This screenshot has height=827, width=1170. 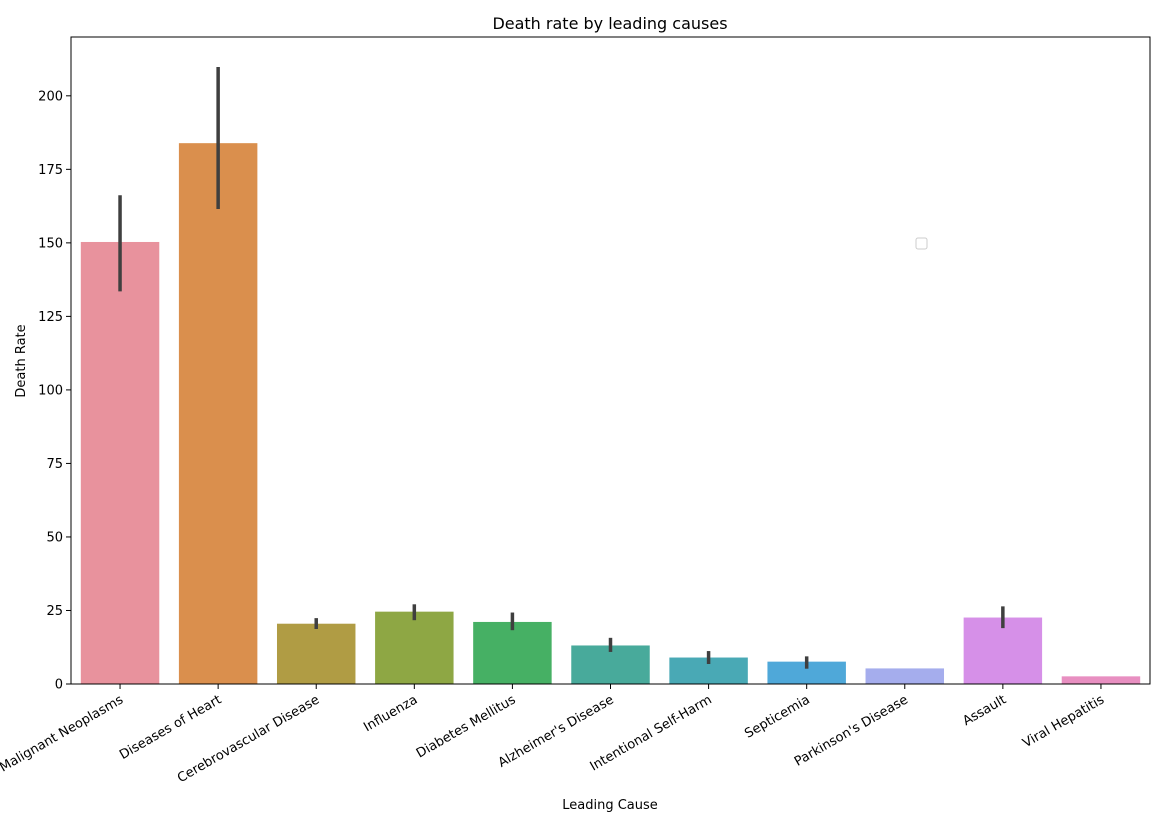 I want to click on chart-title: Death rate by leading causes, so click(x=609, y=23).